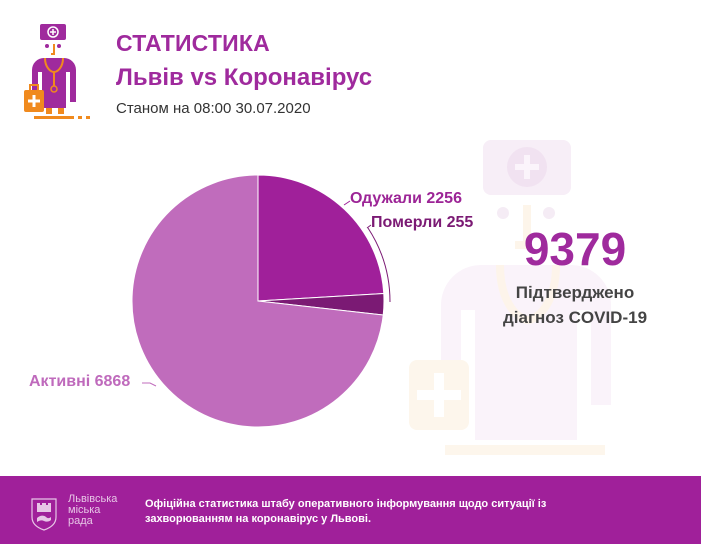 This screenshot has width=701, height=544. What do you see at coordinates (93, 499) in the screenshot?
I see `city-line-1: Львівська` at bounding box center [93, 499].